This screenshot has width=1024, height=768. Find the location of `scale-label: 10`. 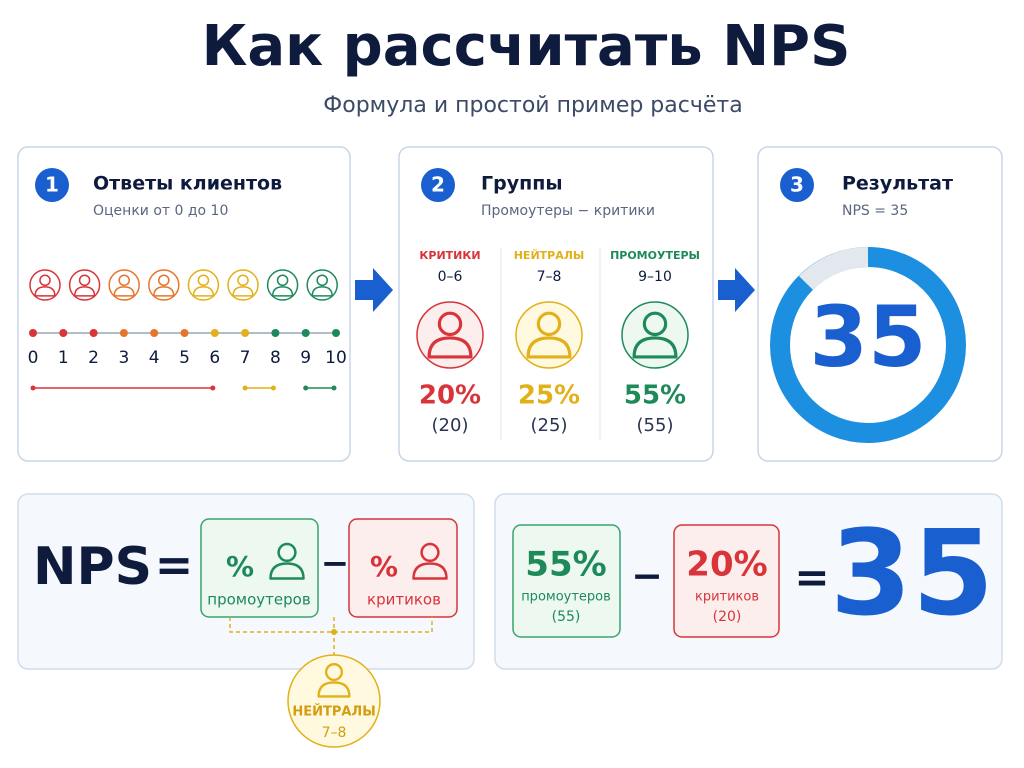

scale-label: 10 is located at coordinates (336, 358).